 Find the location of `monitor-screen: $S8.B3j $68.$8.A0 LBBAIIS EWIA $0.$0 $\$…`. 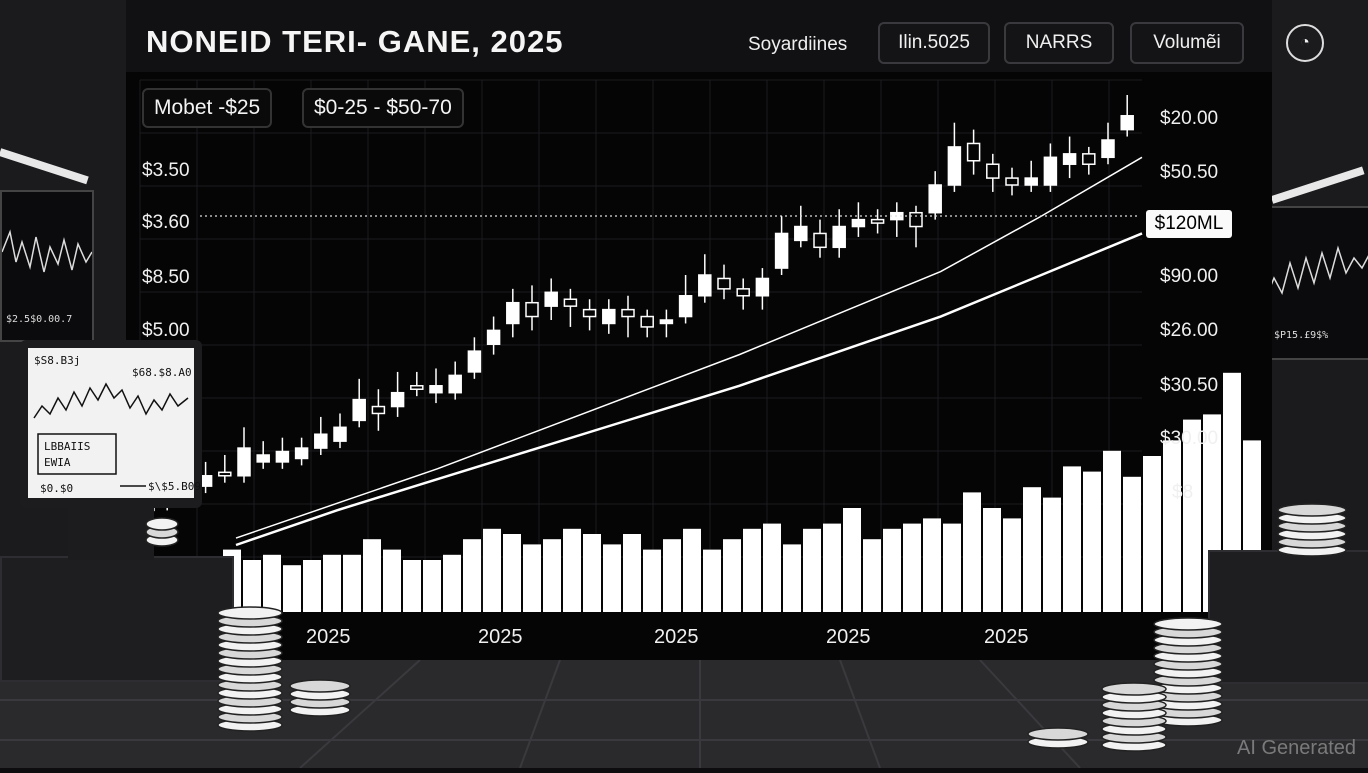

monitor-screen: $S8.B3j $68.$8.A0 LBBAIIS EWIA $0.$0 $\$… is located at coordinates (114, 423).